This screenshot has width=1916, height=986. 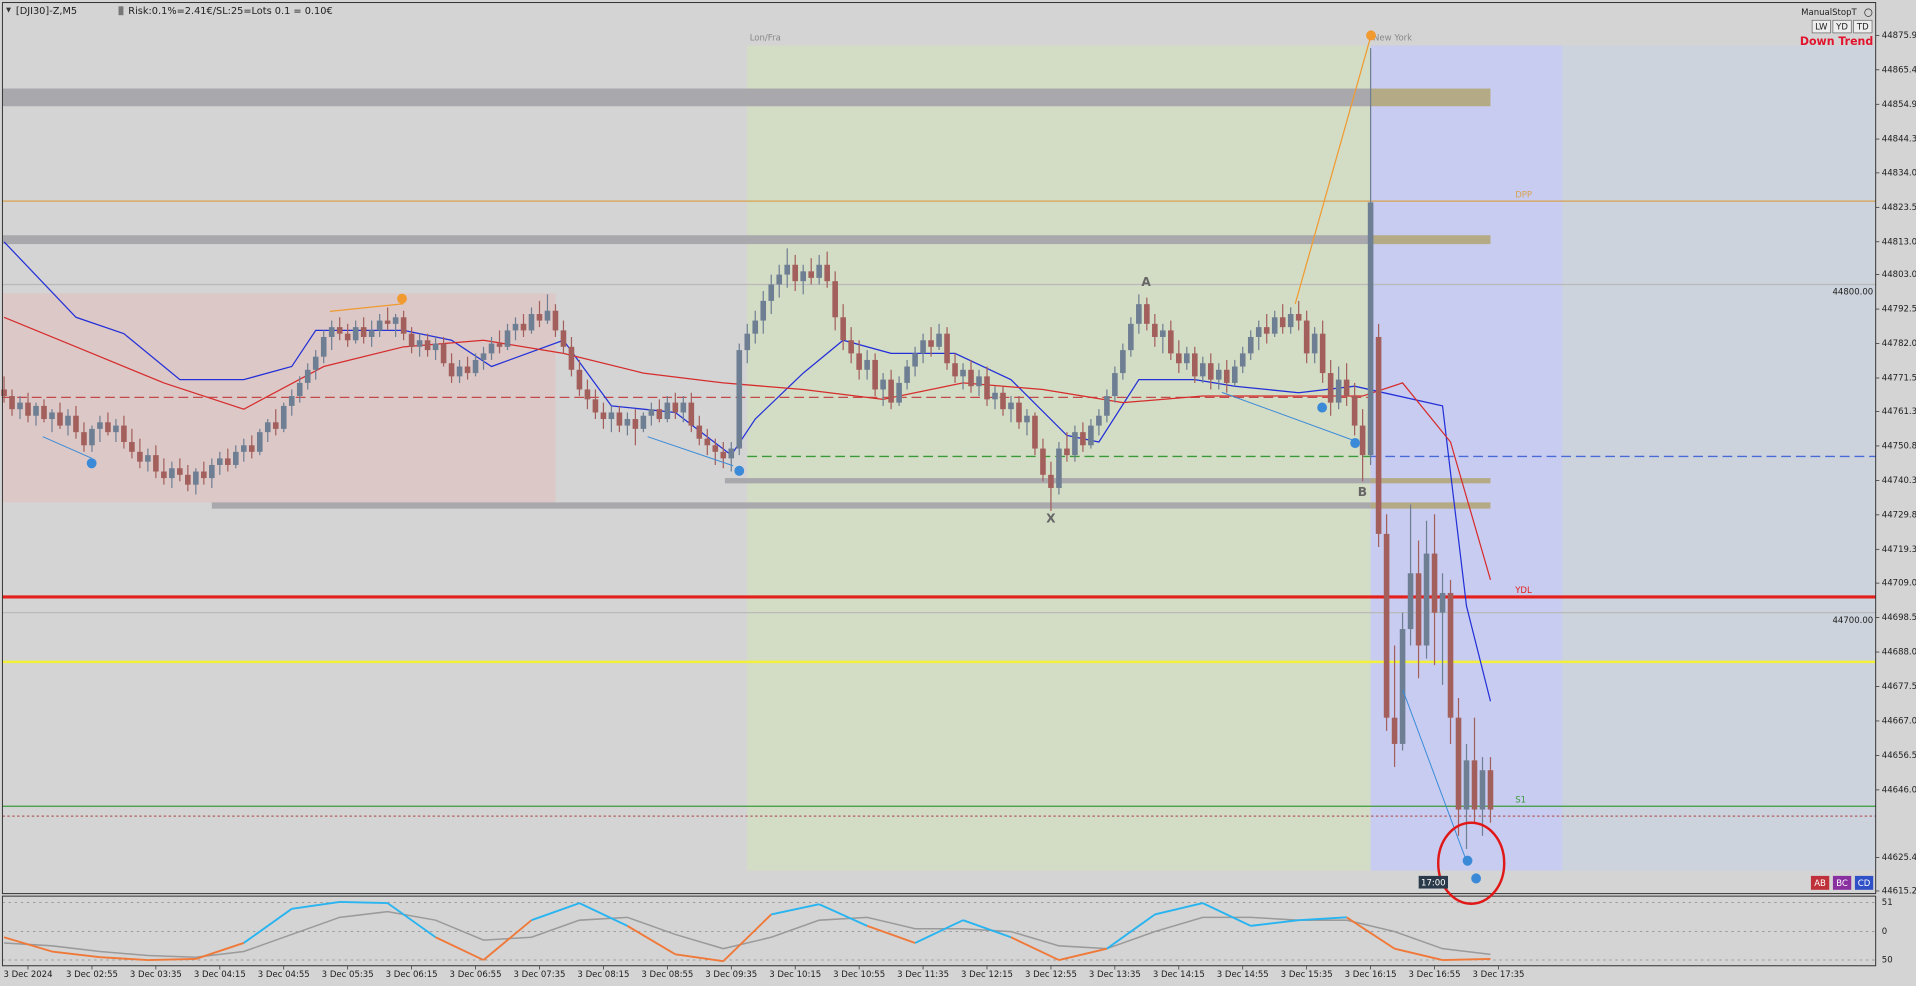 What do you see at coordinates (1899, 173) in the screenshot?
I see `y-tick-label: 44834.0` at bounding box center [1899, 173].